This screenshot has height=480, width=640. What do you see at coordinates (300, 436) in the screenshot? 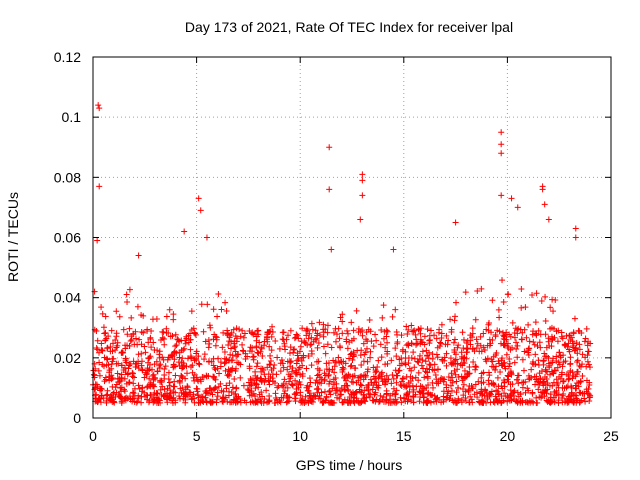
I see `x-tick-label: 10` at bounding box center [300, 436].